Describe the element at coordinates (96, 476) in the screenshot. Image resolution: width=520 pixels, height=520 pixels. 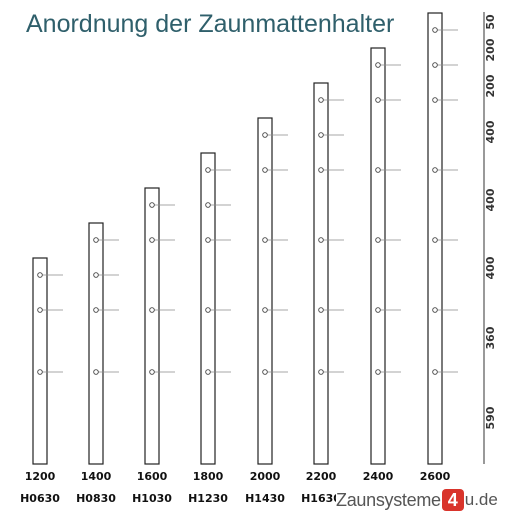
I see `post-length-label: 1400` at that location.